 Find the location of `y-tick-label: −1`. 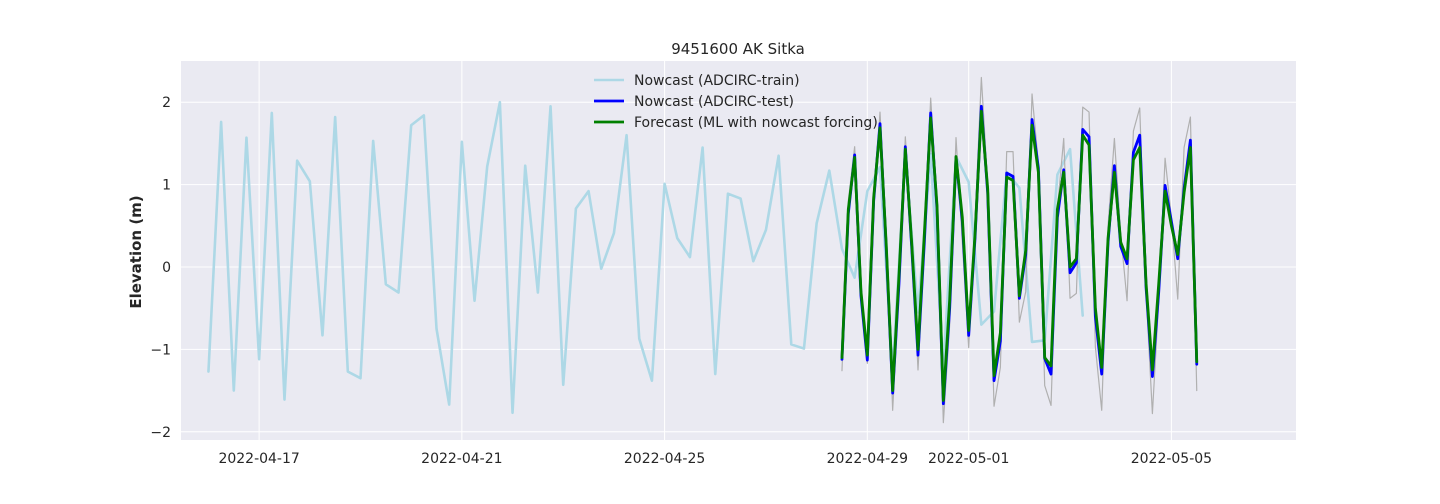

y-tick-label: −1 is located at coordinates (160, 350).